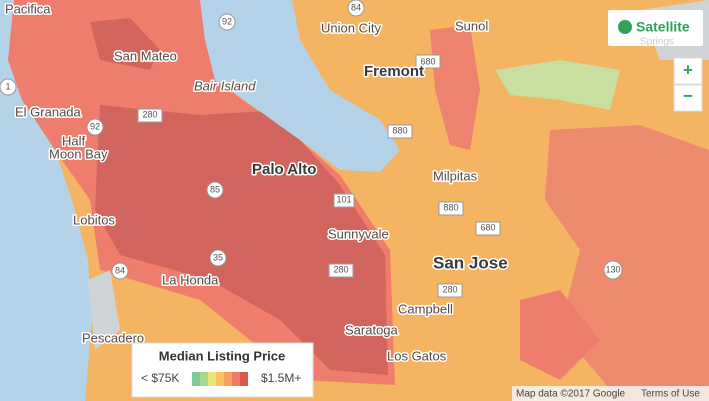 The height and width of the screenshot is (401, 709). I want to click on shield-label: 85, so click(215, 189).